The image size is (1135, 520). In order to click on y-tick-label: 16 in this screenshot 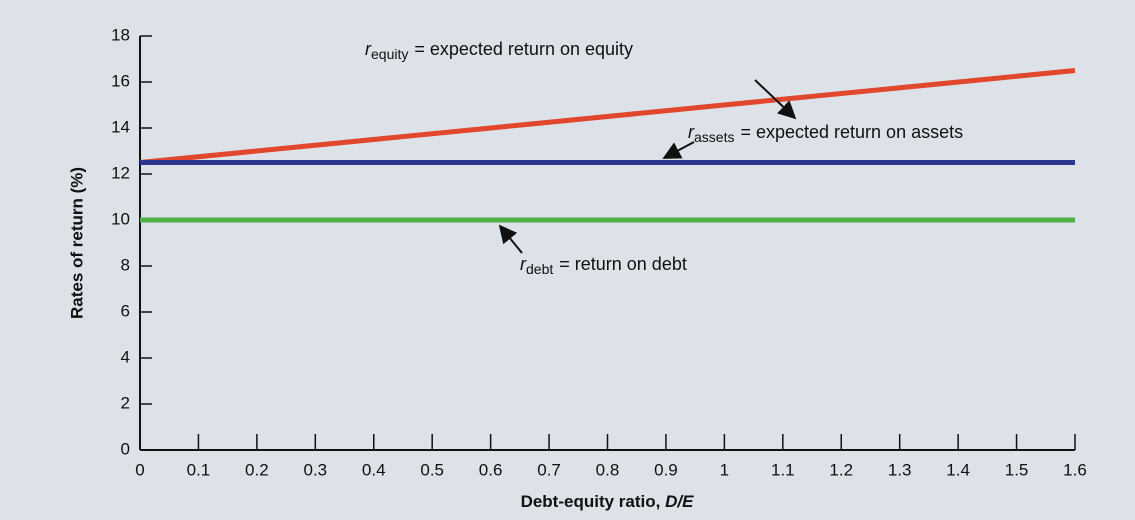, I will do `click(120, 80)`.